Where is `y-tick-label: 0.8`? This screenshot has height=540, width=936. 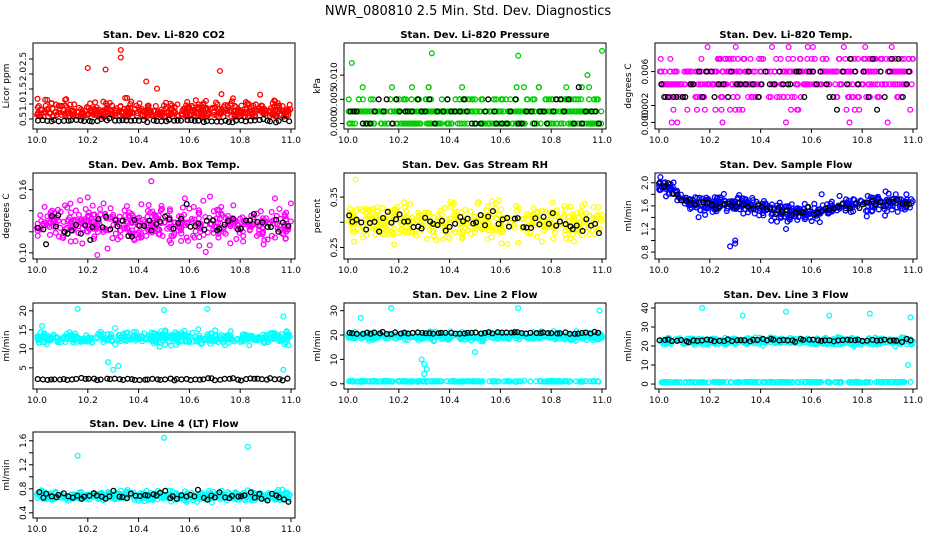
y-tick-label: 0.8 is located at coordinates (646, 252).